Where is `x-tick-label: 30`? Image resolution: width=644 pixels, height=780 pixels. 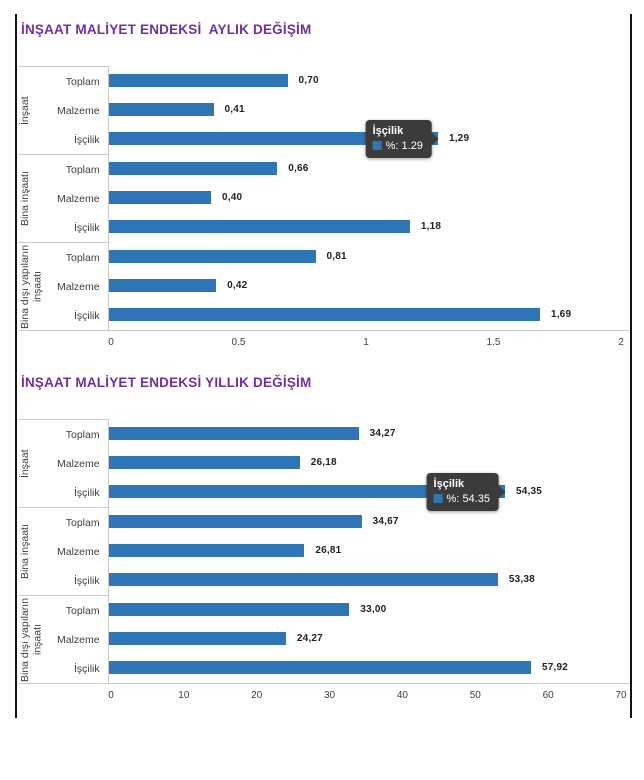 x-tick-label: 30 is located at coordinates (330, 695).